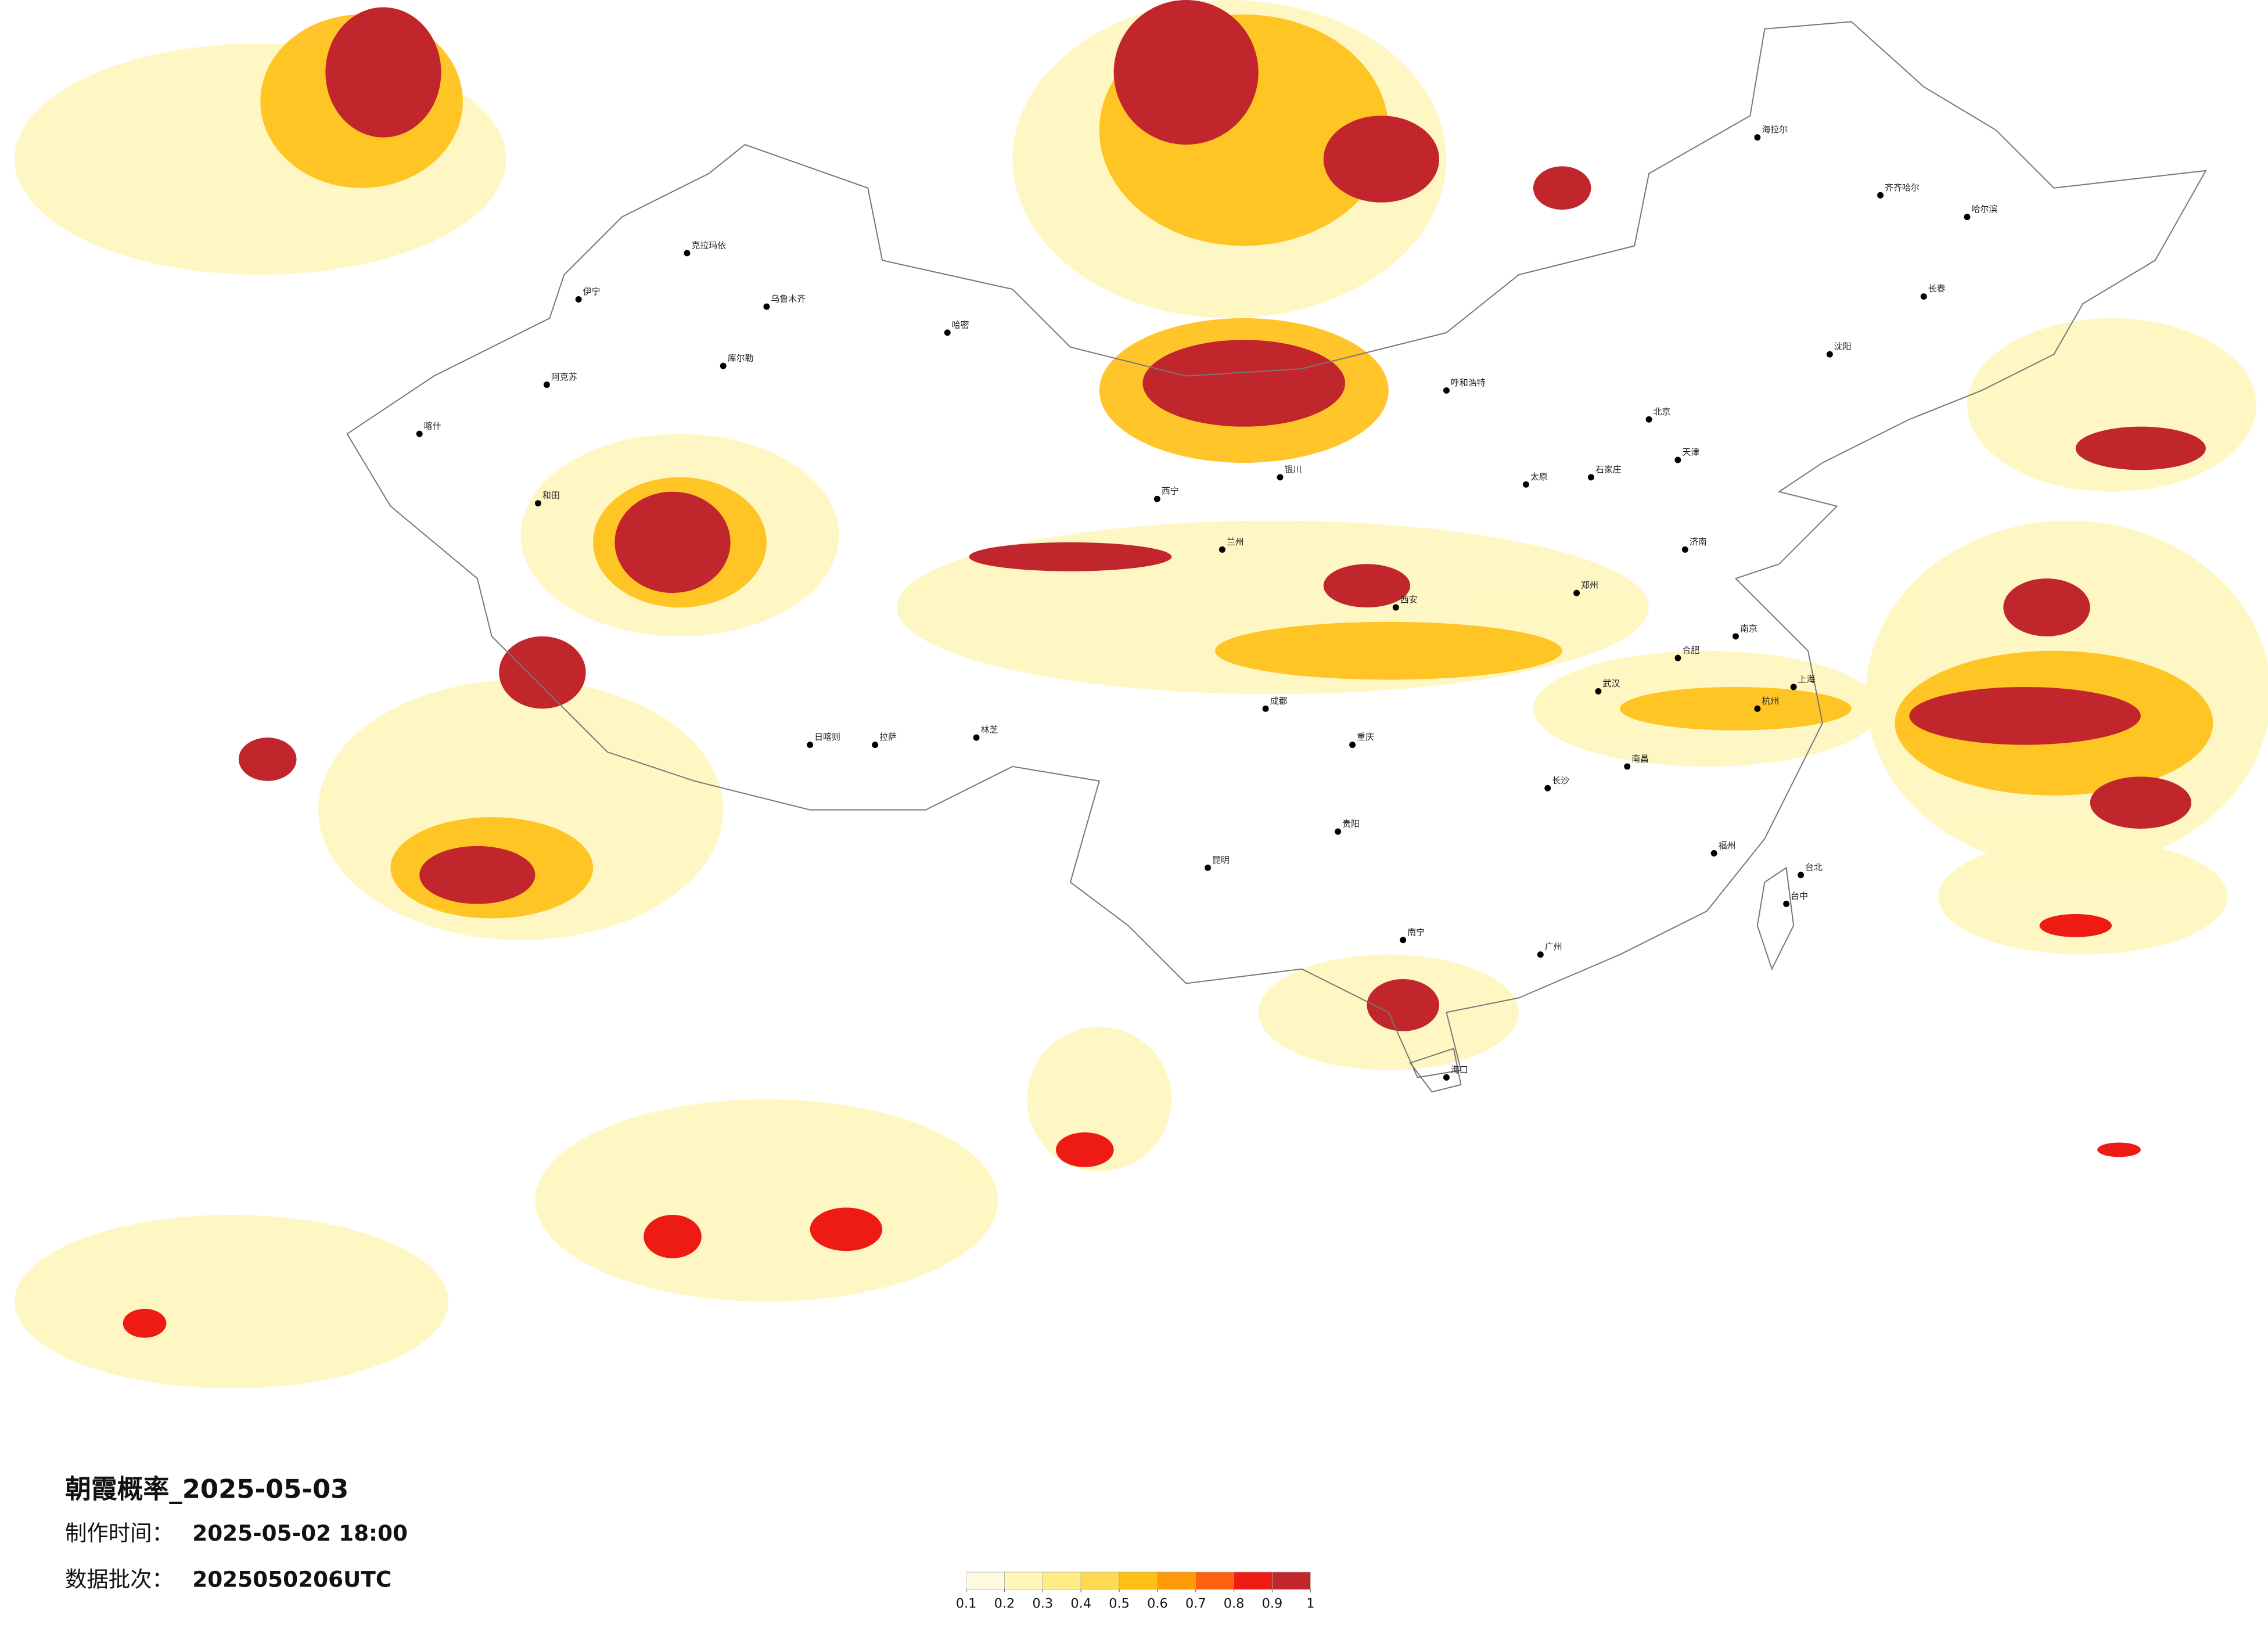 The height and width of the screenshot is (1626, 2268). I want to click on made-time-label: 制作时间：, so click(119, 1533).